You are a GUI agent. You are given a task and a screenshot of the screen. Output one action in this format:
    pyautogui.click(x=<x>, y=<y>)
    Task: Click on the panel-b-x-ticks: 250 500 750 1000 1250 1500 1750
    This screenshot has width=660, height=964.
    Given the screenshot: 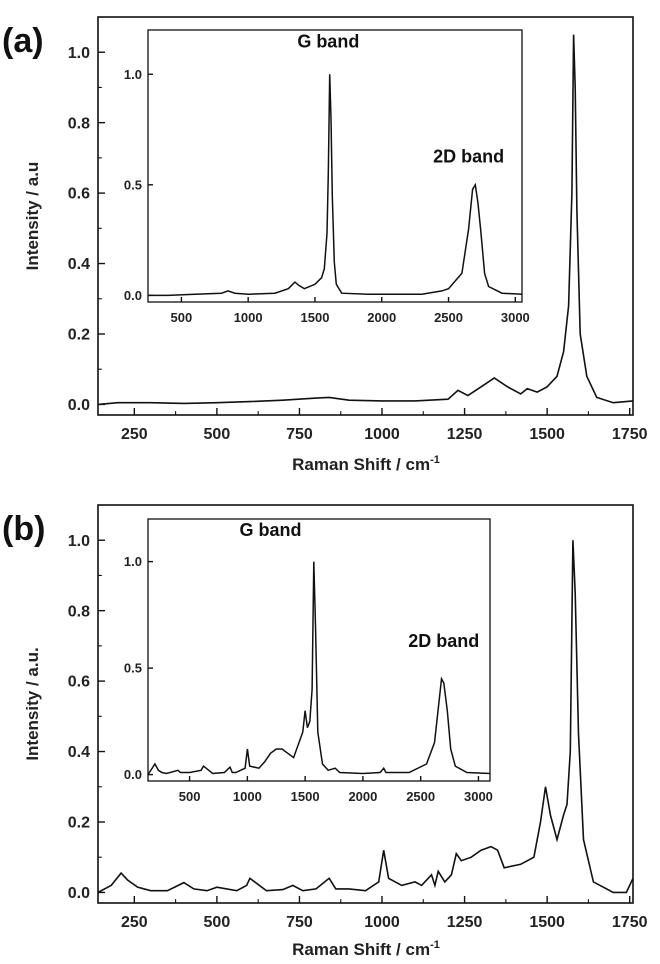 What is the action you would take?
    pyautogui.click(x=384, y=913)
    